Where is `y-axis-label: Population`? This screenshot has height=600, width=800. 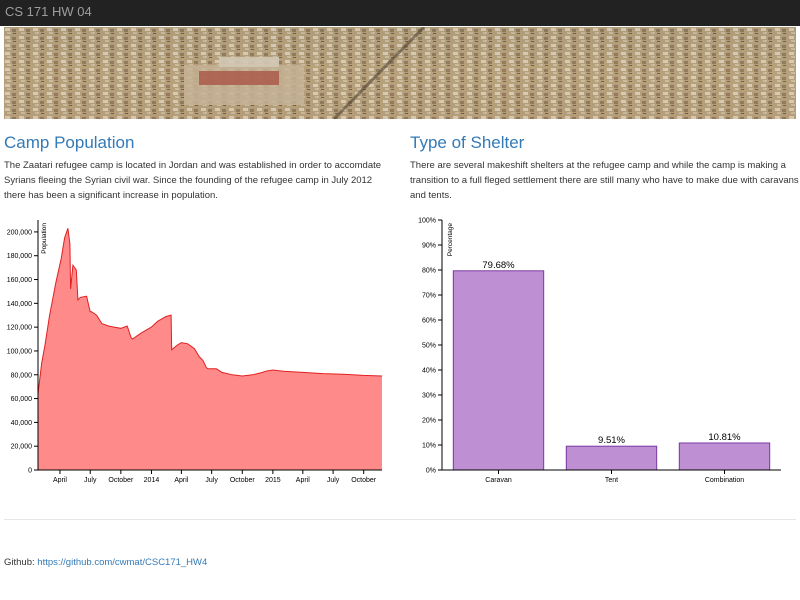 y-axis-label: Population is located at coordinates (44, 238).